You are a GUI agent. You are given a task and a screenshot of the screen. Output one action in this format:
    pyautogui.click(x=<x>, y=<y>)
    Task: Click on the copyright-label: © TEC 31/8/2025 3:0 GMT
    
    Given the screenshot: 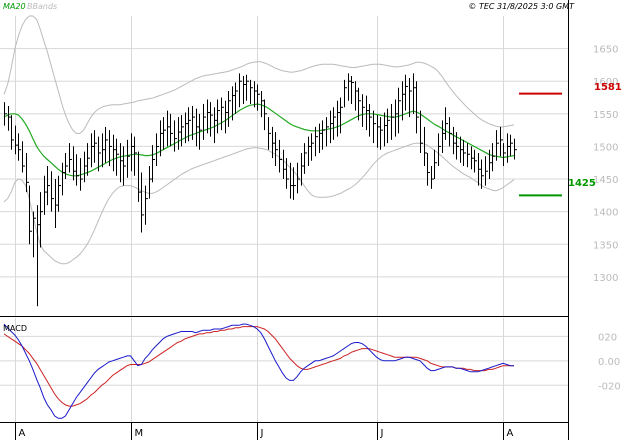 What is the action you would take?
    pyautogui.click(x=521, y=6)
    